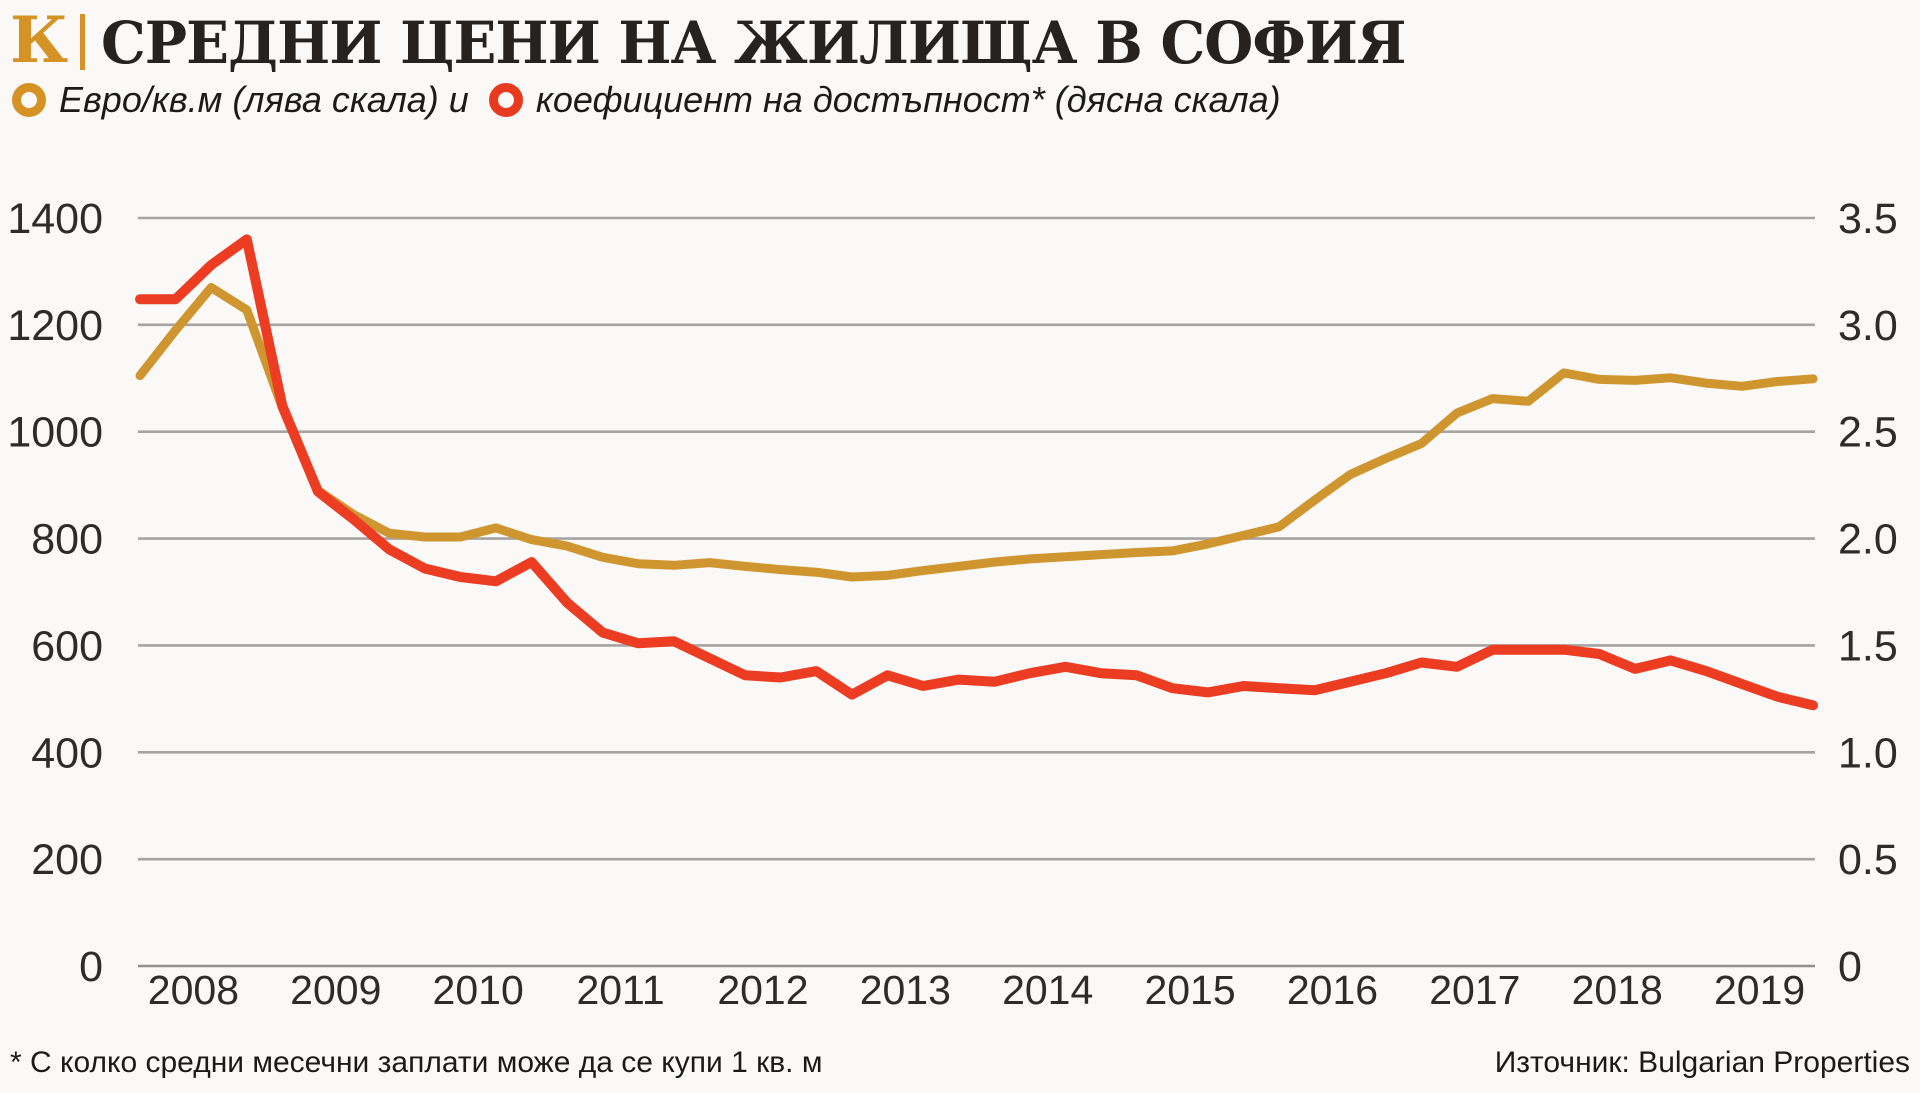 The image size is (1920, 1093). I want to click on x-axis-year-label: 2009, so click(335, 990).